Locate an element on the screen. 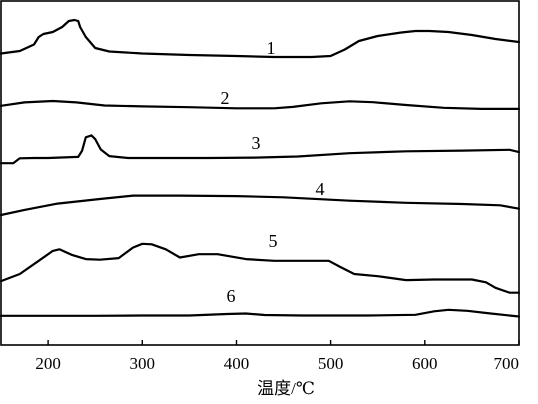 This screenshot has height=404, width=538. series-6-label: 6 is located at coordinates (231, 296).